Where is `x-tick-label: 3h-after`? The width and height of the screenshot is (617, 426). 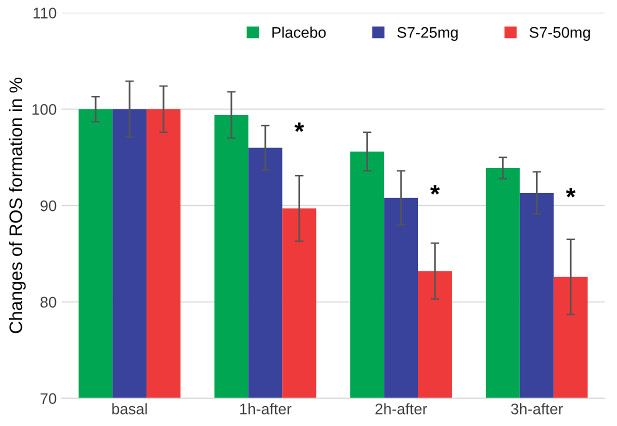
x-tick-label: 3h-after is located at coordinates (537, 408).